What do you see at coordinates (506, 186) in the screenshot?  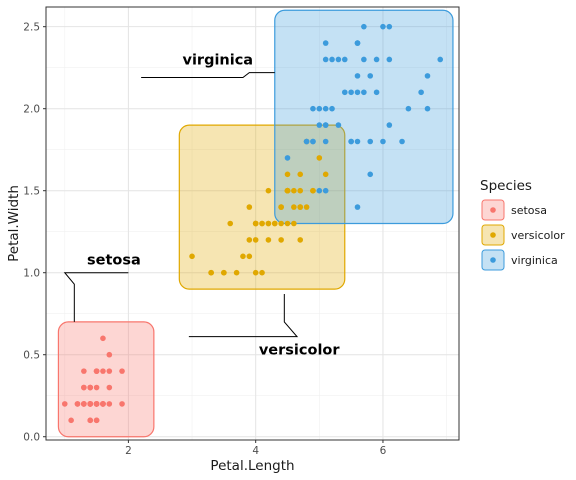 I see `legend-title: Species` at bounding box center [506, 186].